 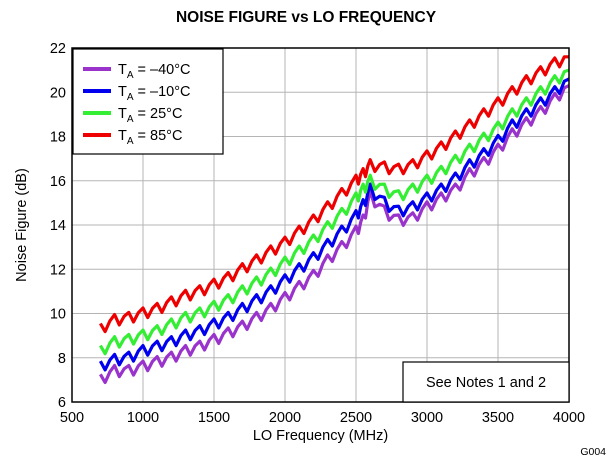 I want to click on legend-label: TA = 25°C, so click(x=150, y=115).